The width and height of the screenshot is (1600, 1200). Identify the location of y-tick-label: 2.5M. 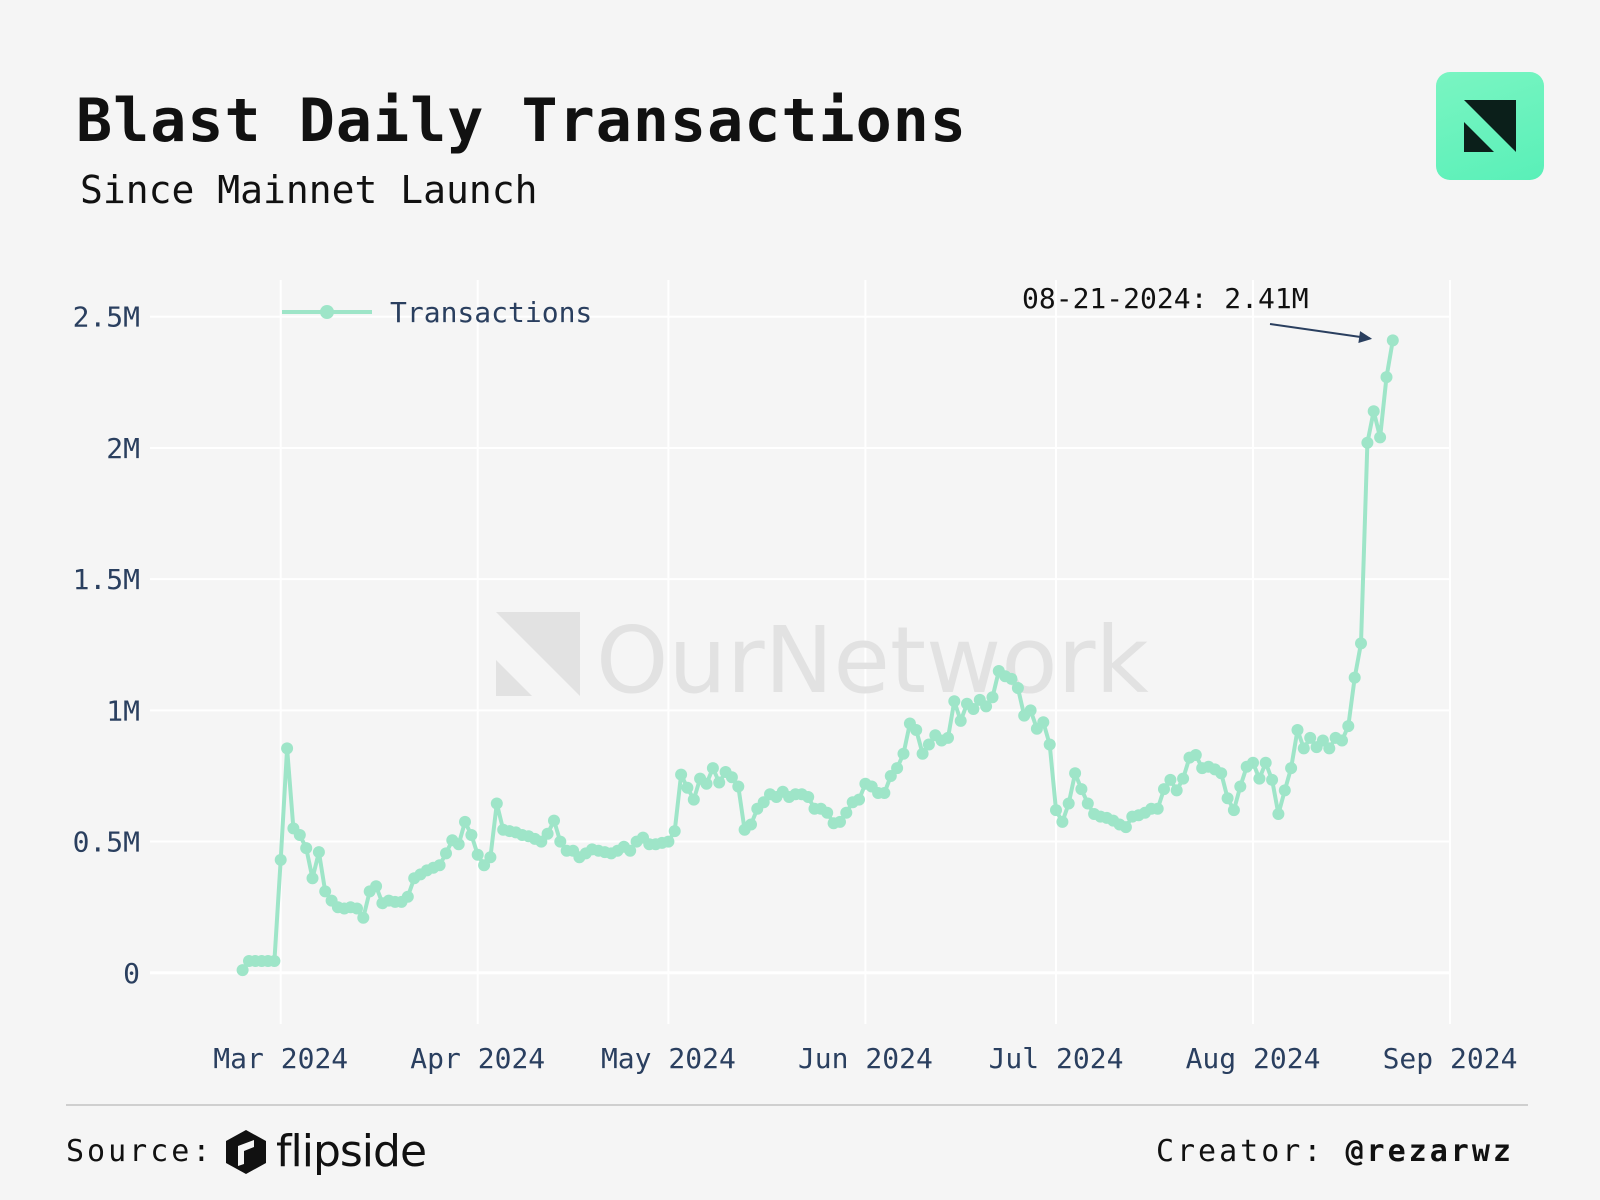
(106, 317).